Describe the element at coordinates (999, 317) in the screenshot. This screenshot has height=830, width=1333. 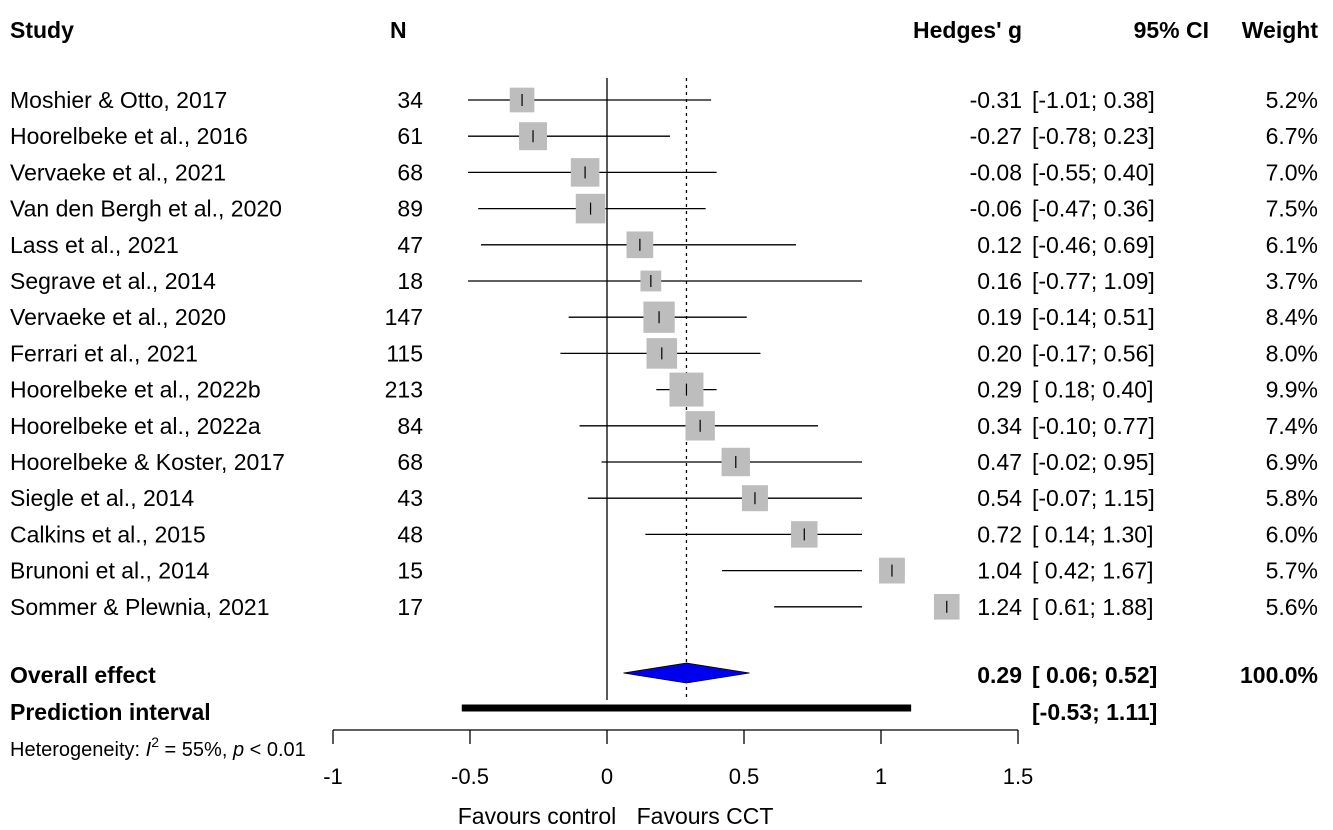
I see `study-g: 0.19` at that location.